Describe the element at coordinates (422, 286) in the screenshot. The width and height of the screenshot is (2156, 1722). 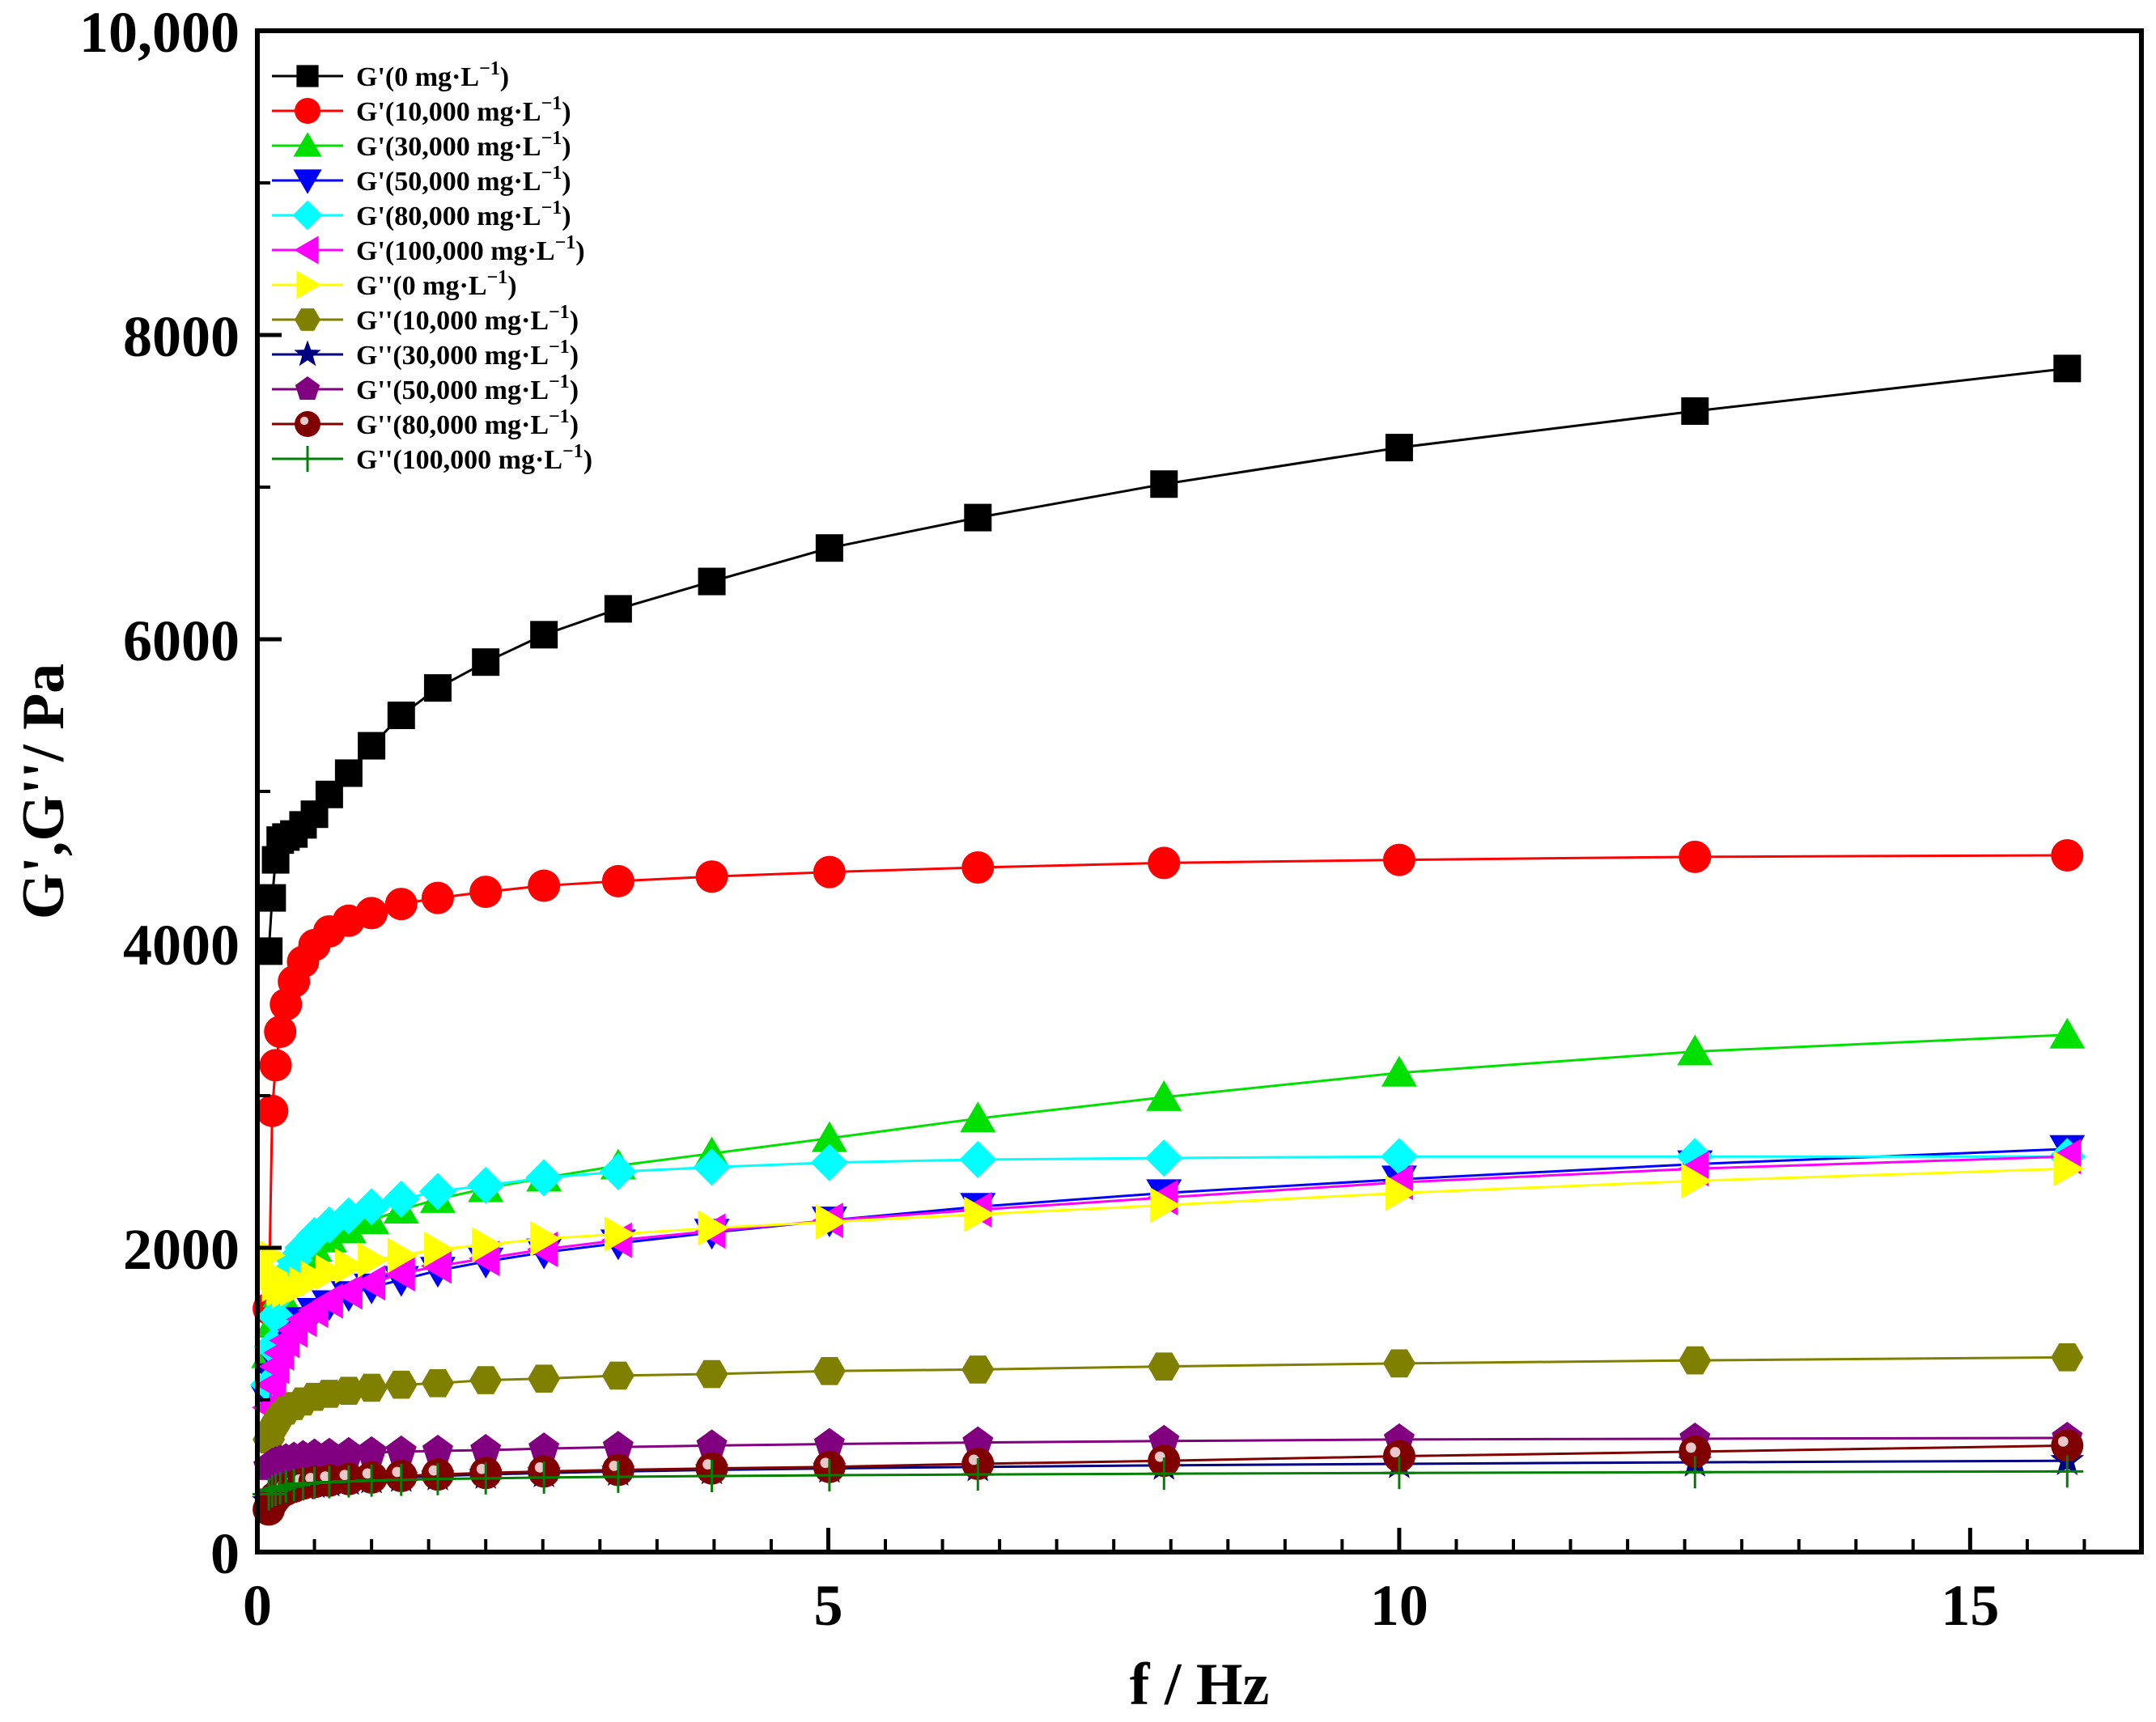
I see `legend-label-main: G''(0 mg·L` at that location.